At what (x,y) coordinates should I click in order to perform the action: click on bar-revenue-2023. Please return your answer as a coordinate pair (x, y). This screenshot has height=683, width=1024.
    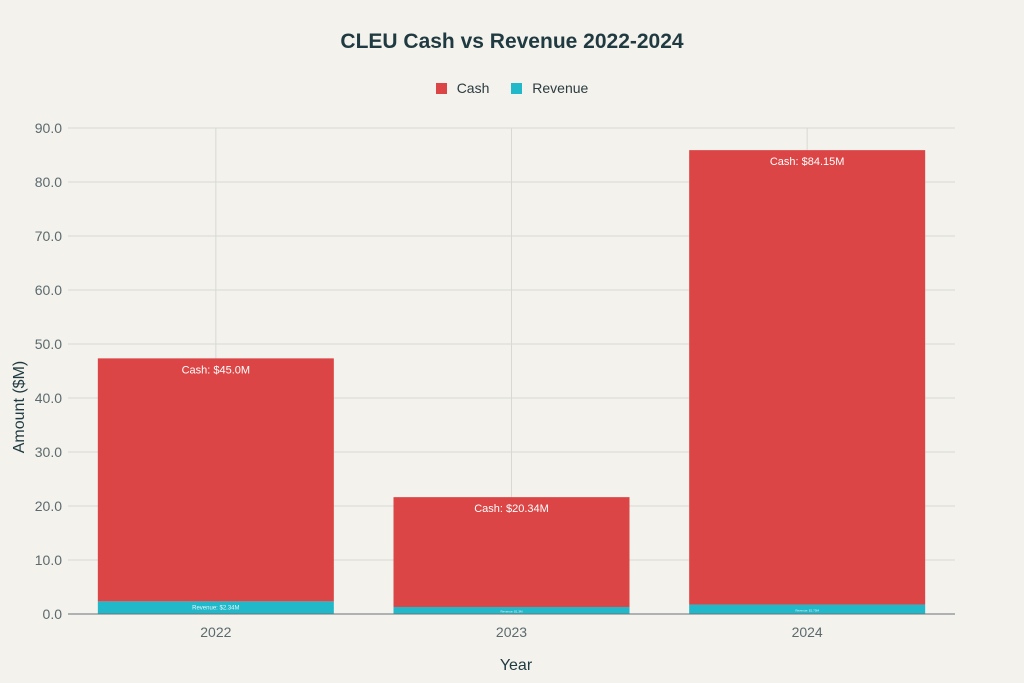
    Looking at the image, I should click on (511, 610).